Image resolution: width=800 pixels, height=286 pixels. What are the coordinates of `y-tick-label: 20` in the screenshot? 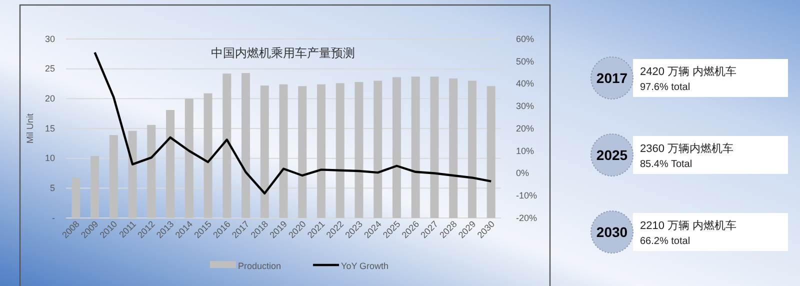 It's located at (49, 99).